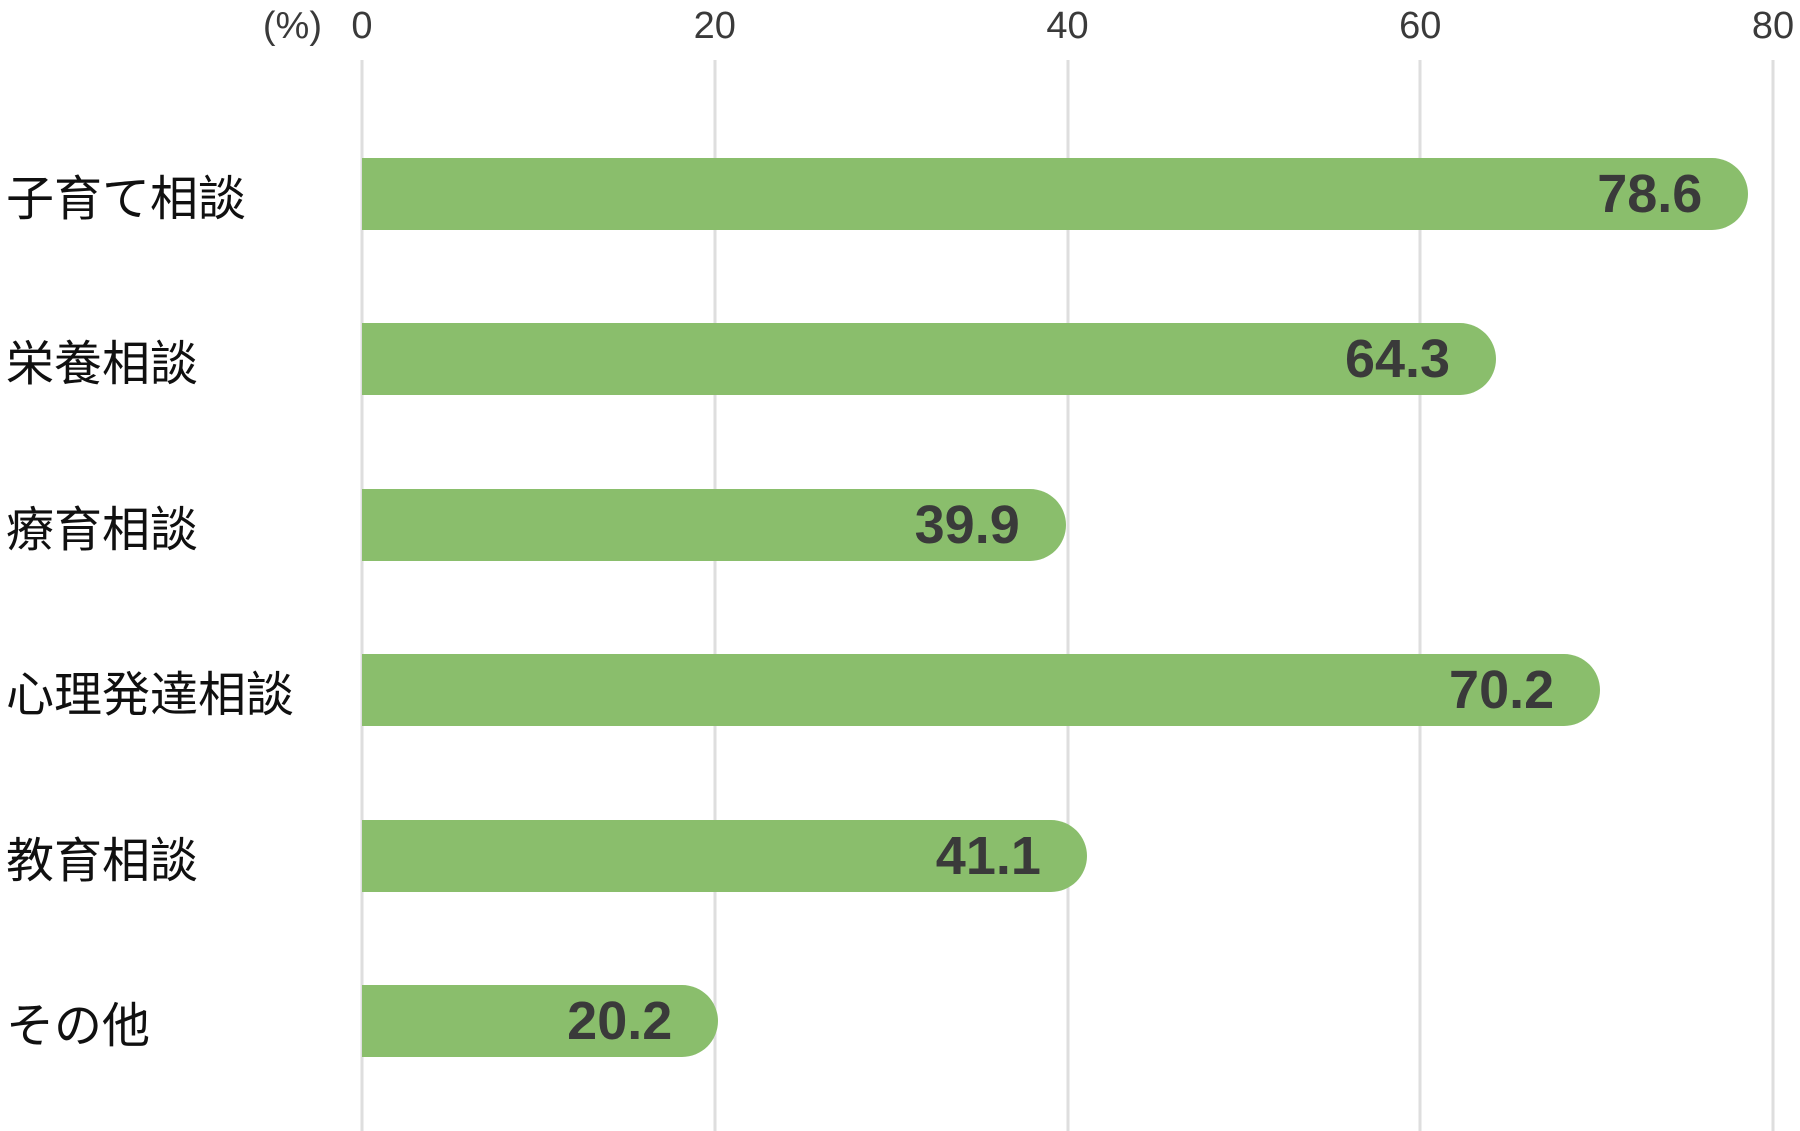 The height and width of the screenshot is (1131, 1800). Describe the element at coordinates (929, 359) in the screenshot. I see `bar: 64.3` at that location.